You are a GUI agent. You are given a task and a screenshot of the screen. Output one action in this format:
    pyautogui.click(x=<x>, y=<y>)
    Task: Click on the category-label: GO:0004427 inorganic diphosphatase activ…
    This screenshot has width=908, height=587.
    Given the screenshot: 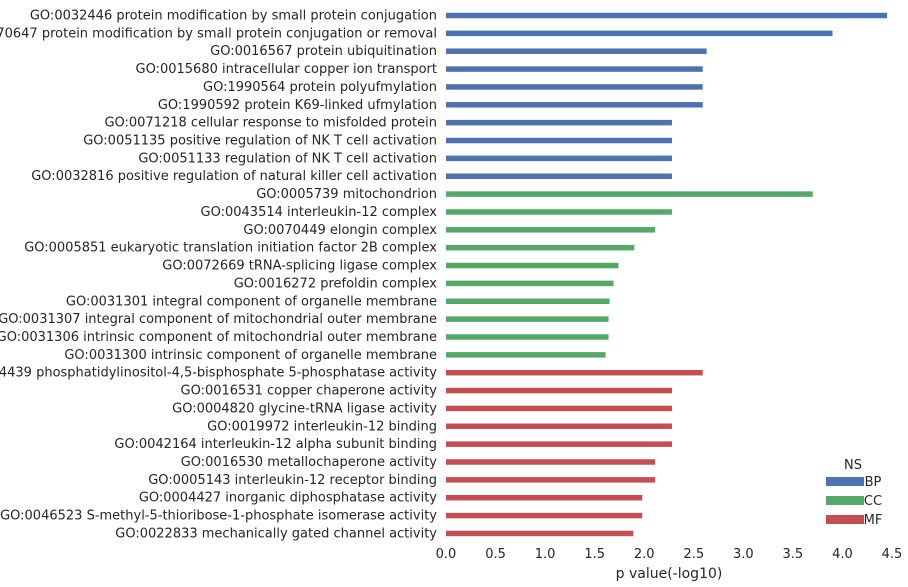 What is the action you would take?
    pyautogui.click(x=288, y=498)
    